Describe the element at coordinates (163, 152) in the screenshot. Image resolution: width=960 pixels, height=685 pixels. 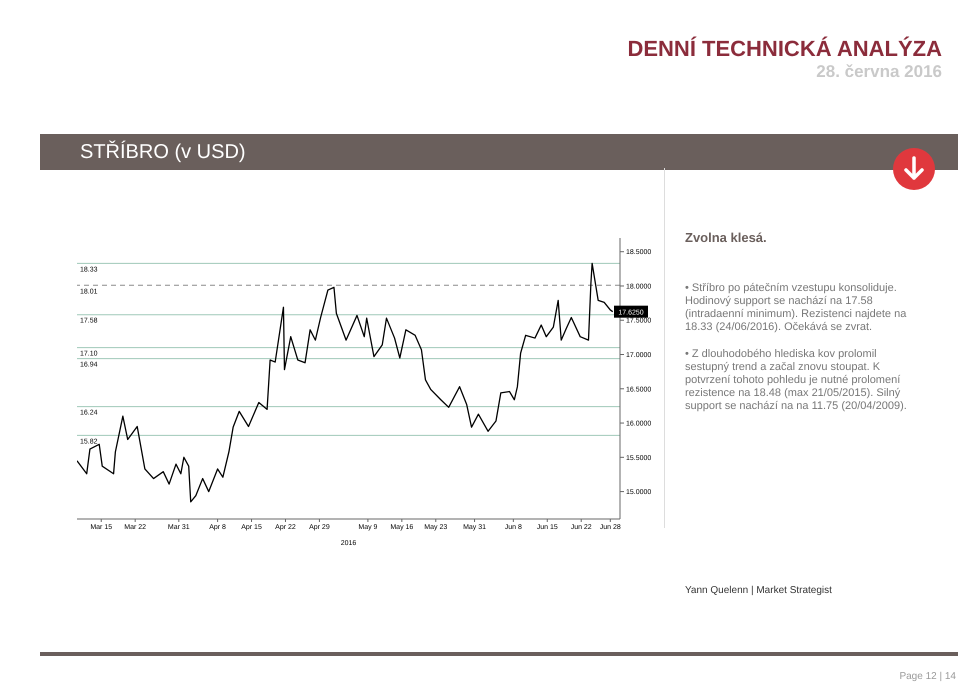
I see `chart-title: STŘÍBRO (v USD)` at that location.